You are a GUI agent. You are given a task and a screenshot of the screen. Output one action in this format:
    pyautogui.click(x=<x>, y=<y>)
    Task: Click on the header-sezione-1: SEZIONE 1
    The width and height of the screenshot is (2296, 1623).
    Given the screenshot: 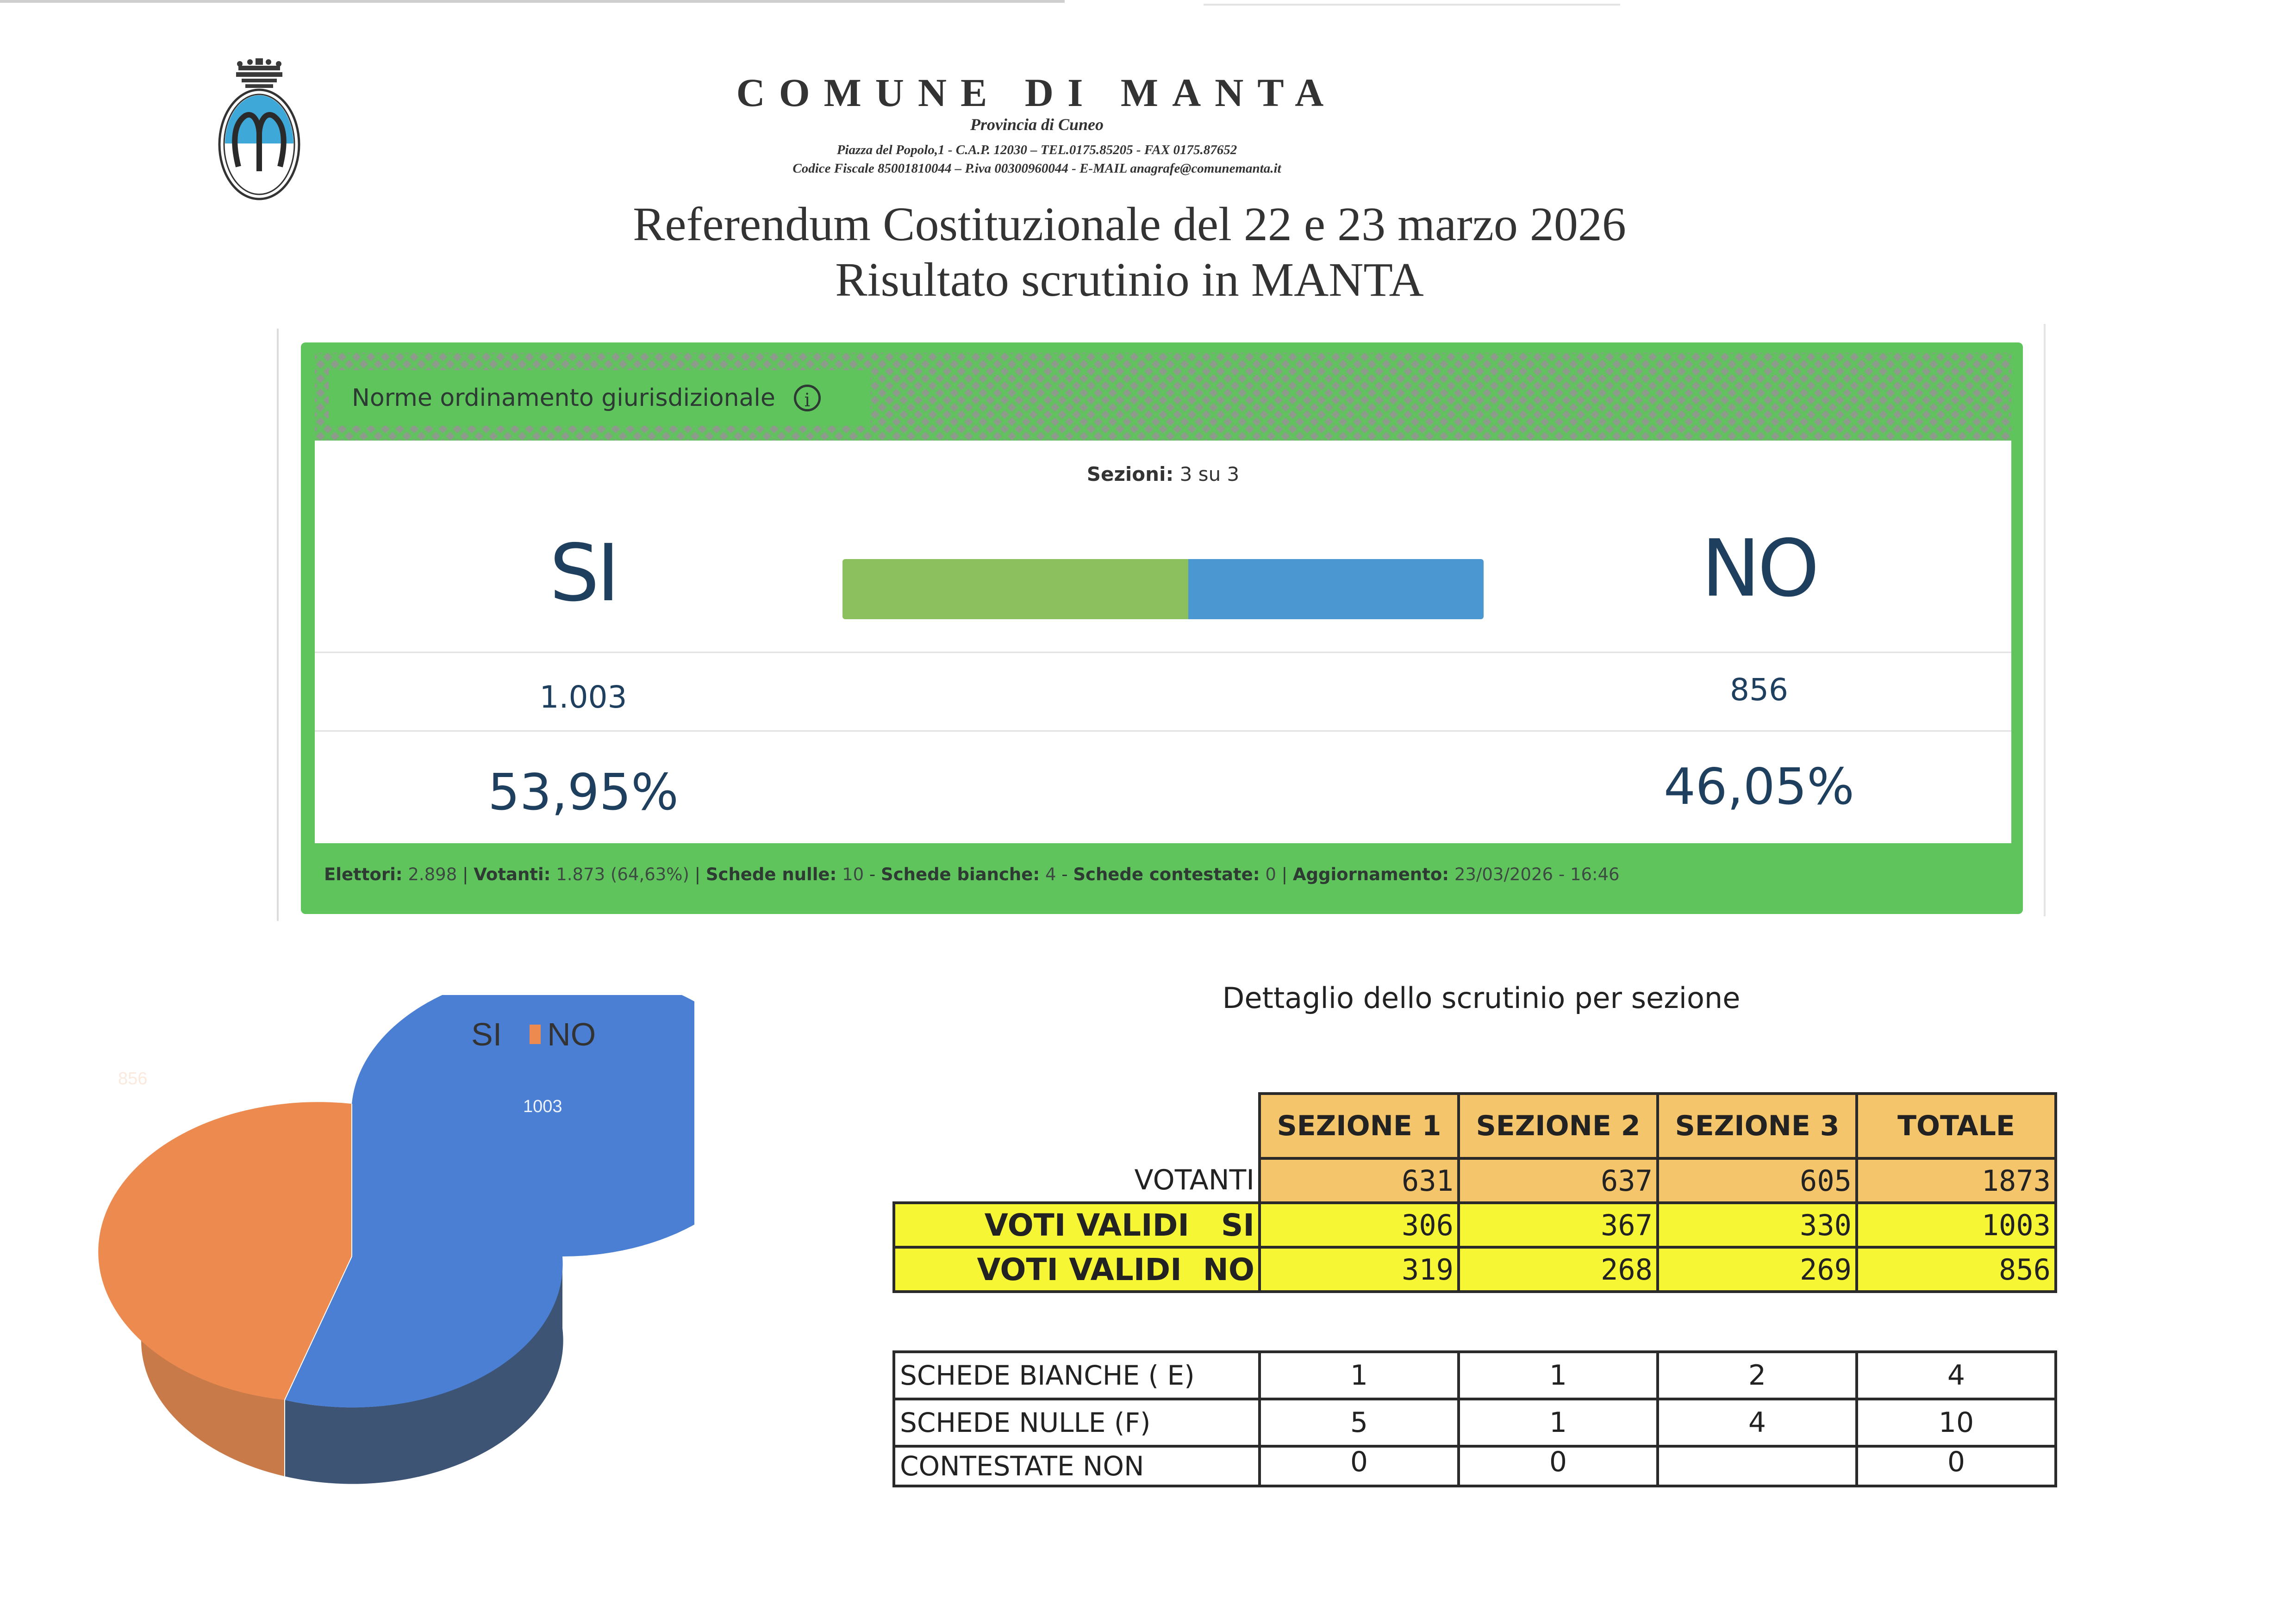 What is the action you would take?
    pyautogui.click(x=1359, y=1126)
    